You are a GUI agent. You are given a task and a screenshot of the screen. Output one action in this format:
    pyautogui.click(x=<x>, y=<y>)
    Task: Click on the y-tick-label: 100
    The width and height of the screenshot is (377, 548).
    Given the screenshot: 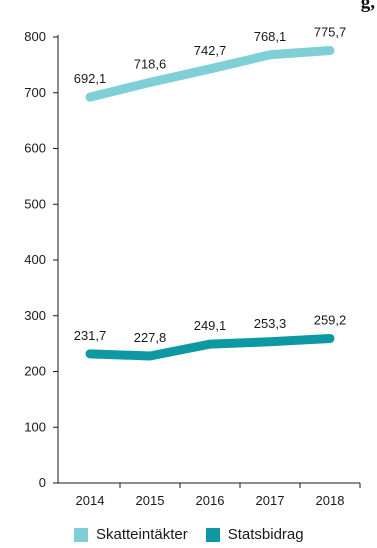 What is the action you would take?
    pyautogui.click(x=35, y=426)
    